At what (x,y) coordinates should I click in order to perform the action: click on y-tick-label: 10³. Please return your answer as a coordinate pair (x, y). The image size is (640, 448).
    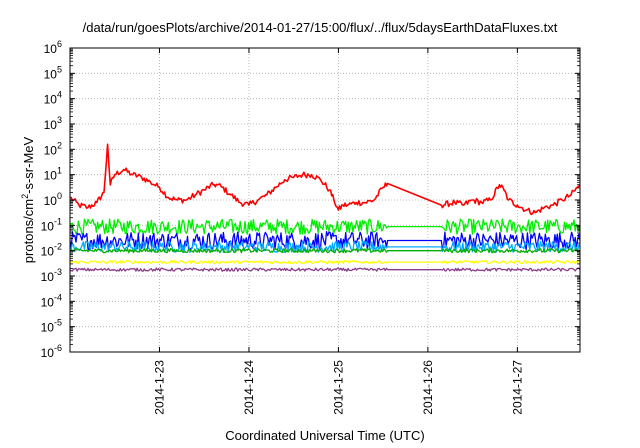
    Looking at the image, I should click on (53, 123).